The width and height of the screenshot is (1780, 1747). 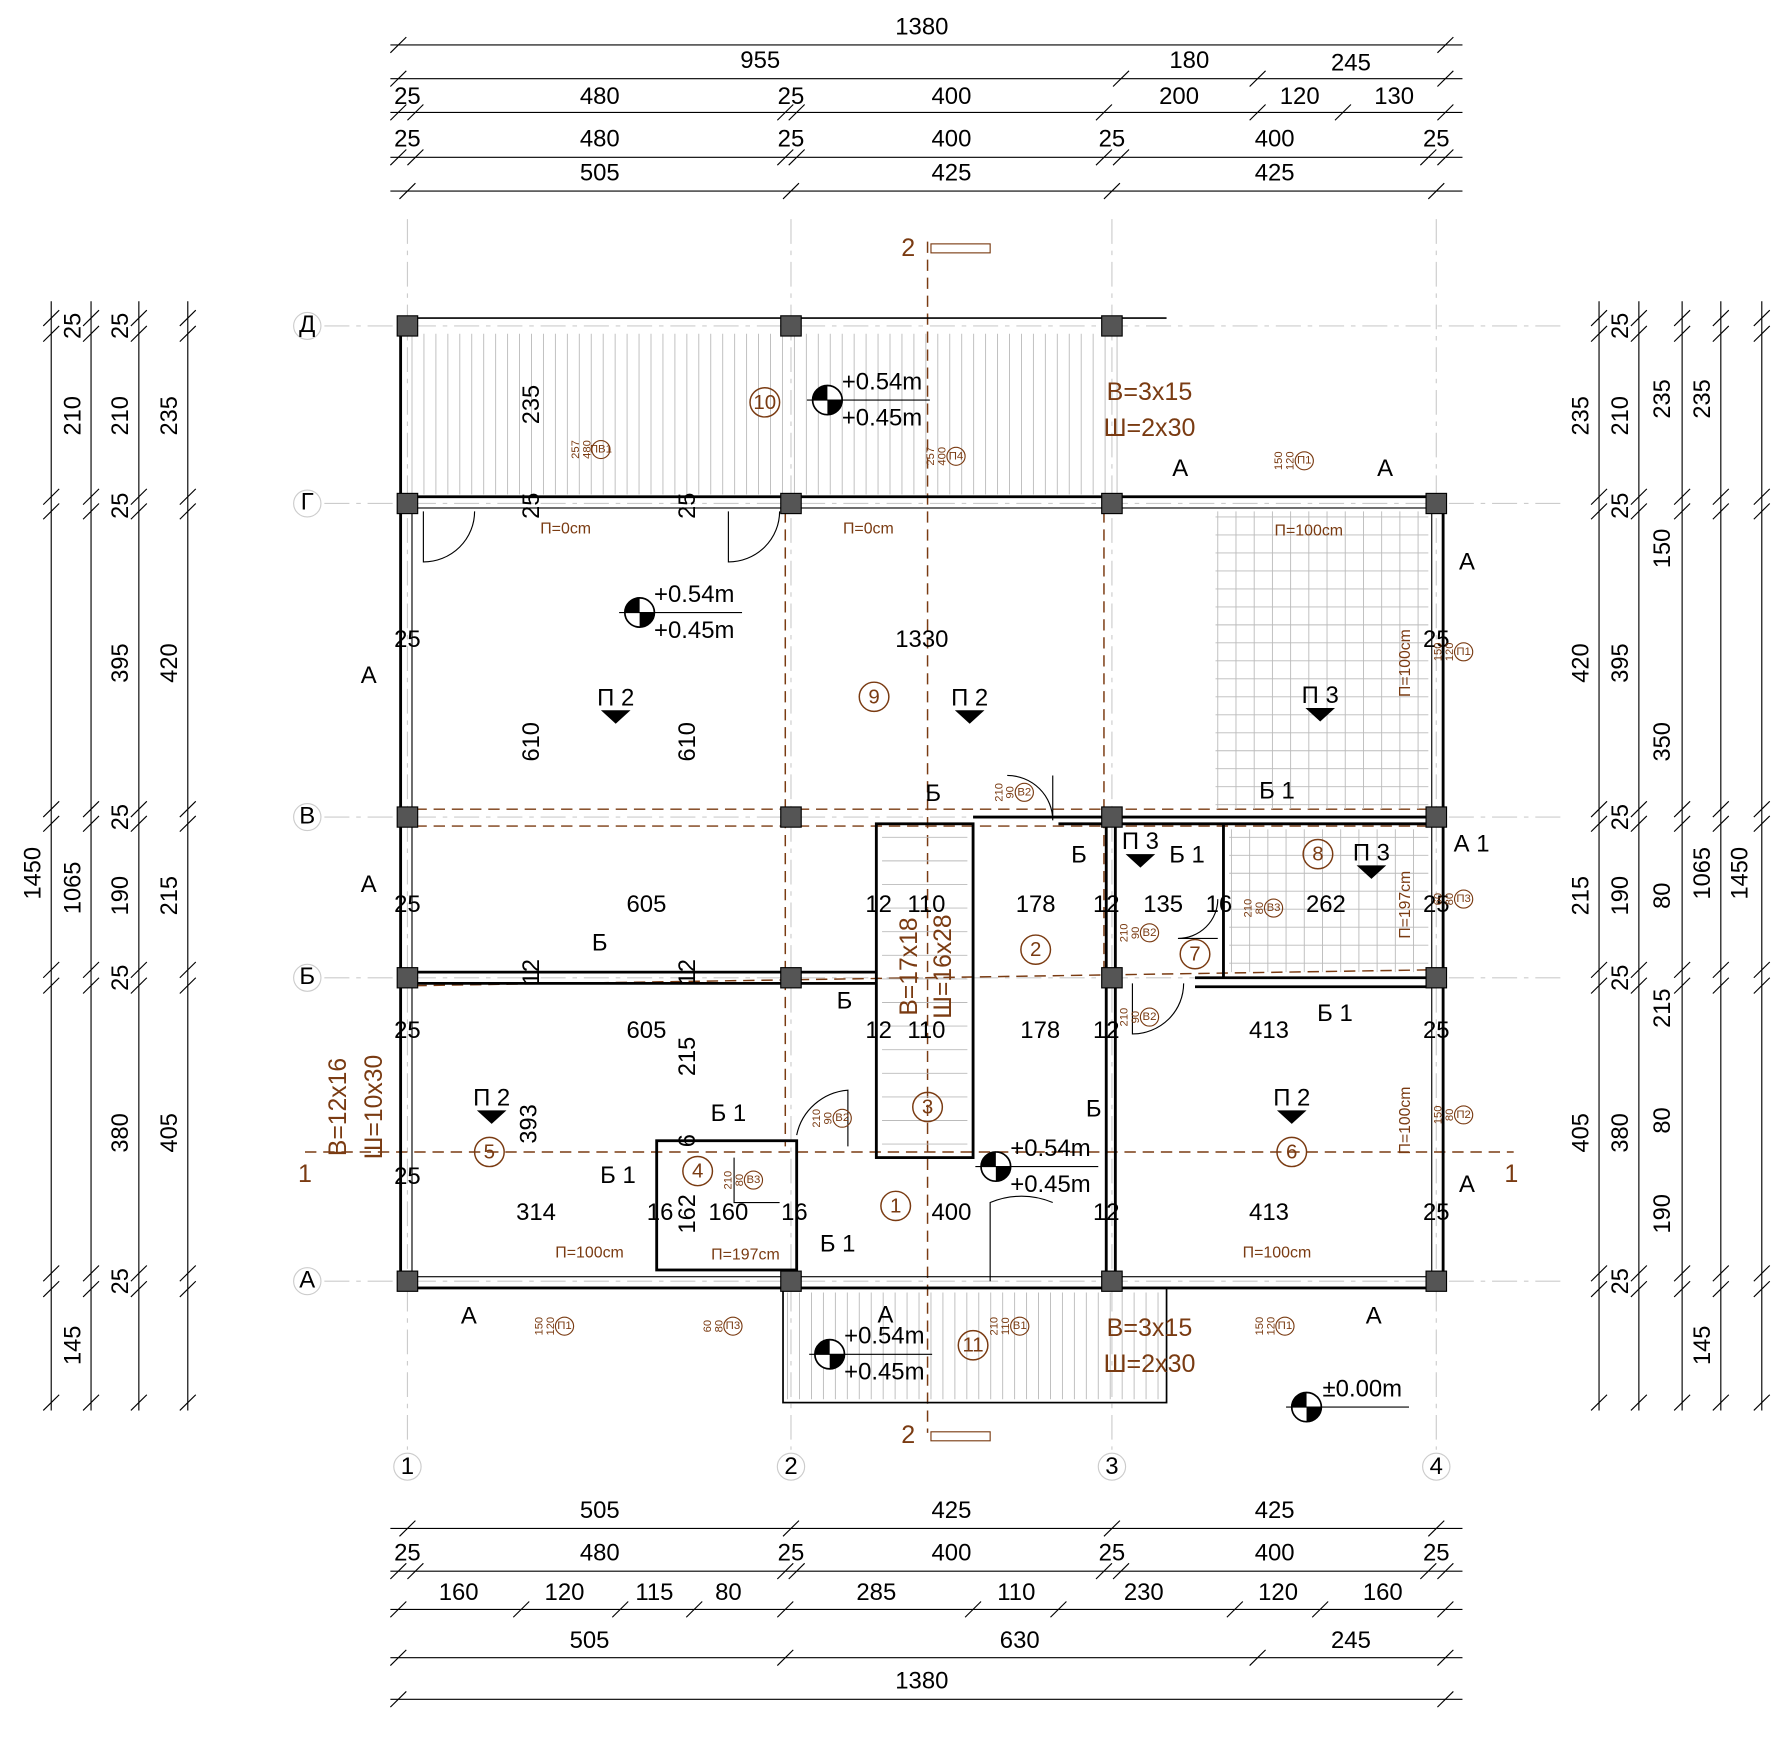 What do you see at coordinates (933, 793) in the screenshot?
I see `wall-type: Б` at bounding box center [933, 793].